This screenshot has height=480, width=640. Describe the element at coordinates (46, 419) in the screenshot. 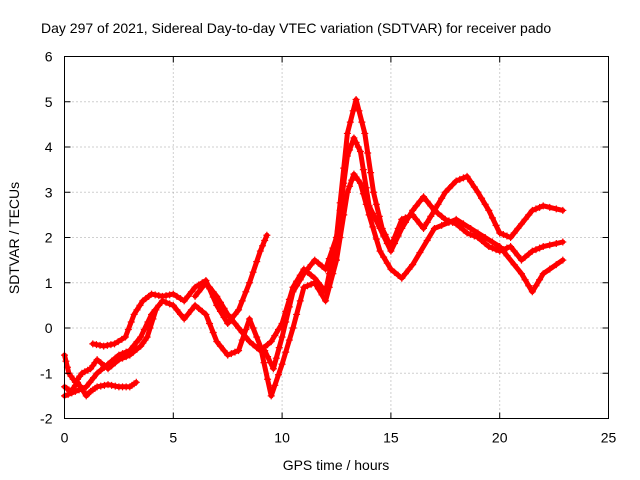

I see `y-tick-label: -2` at that location.